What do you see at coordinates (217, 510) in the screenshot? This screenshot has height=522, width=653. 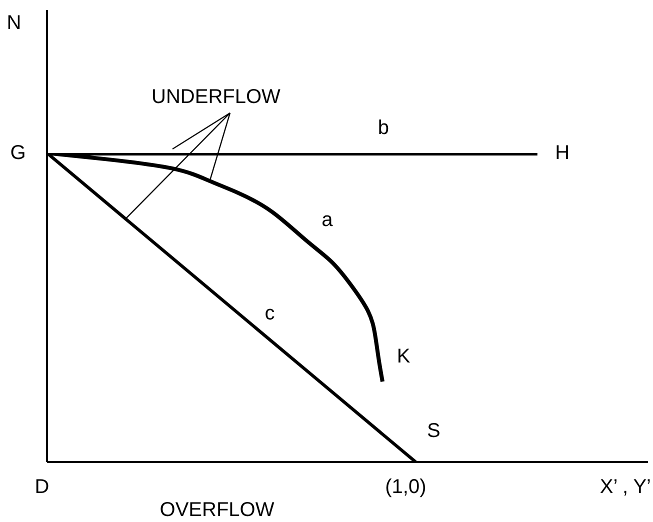 I see `text: OVERFLOW` at bounding box center [217, 510].